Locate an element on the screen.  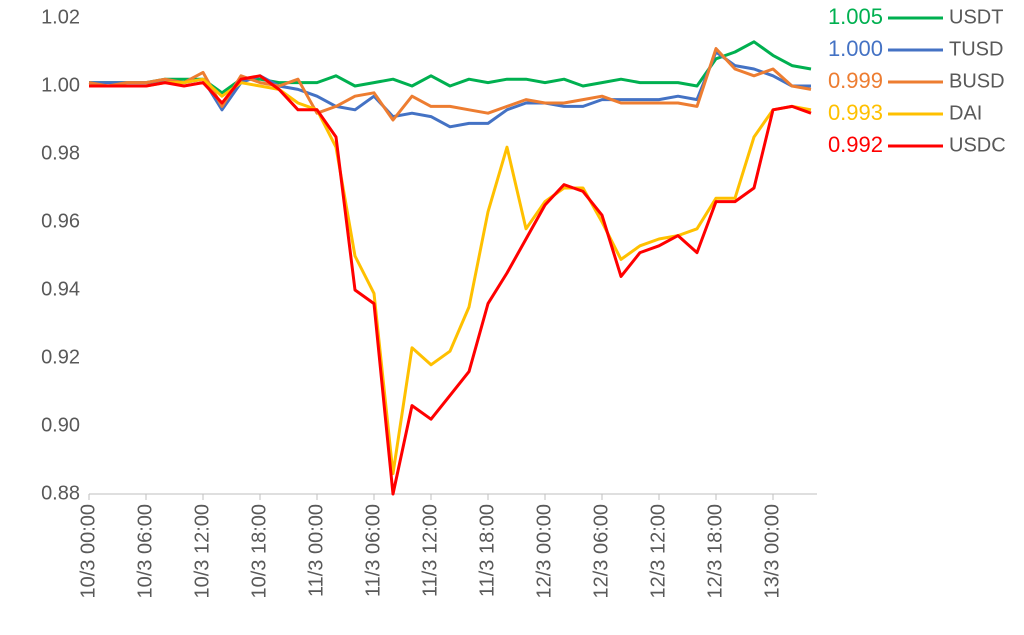
legend-label: DAI is located at coordinates (965, 113).